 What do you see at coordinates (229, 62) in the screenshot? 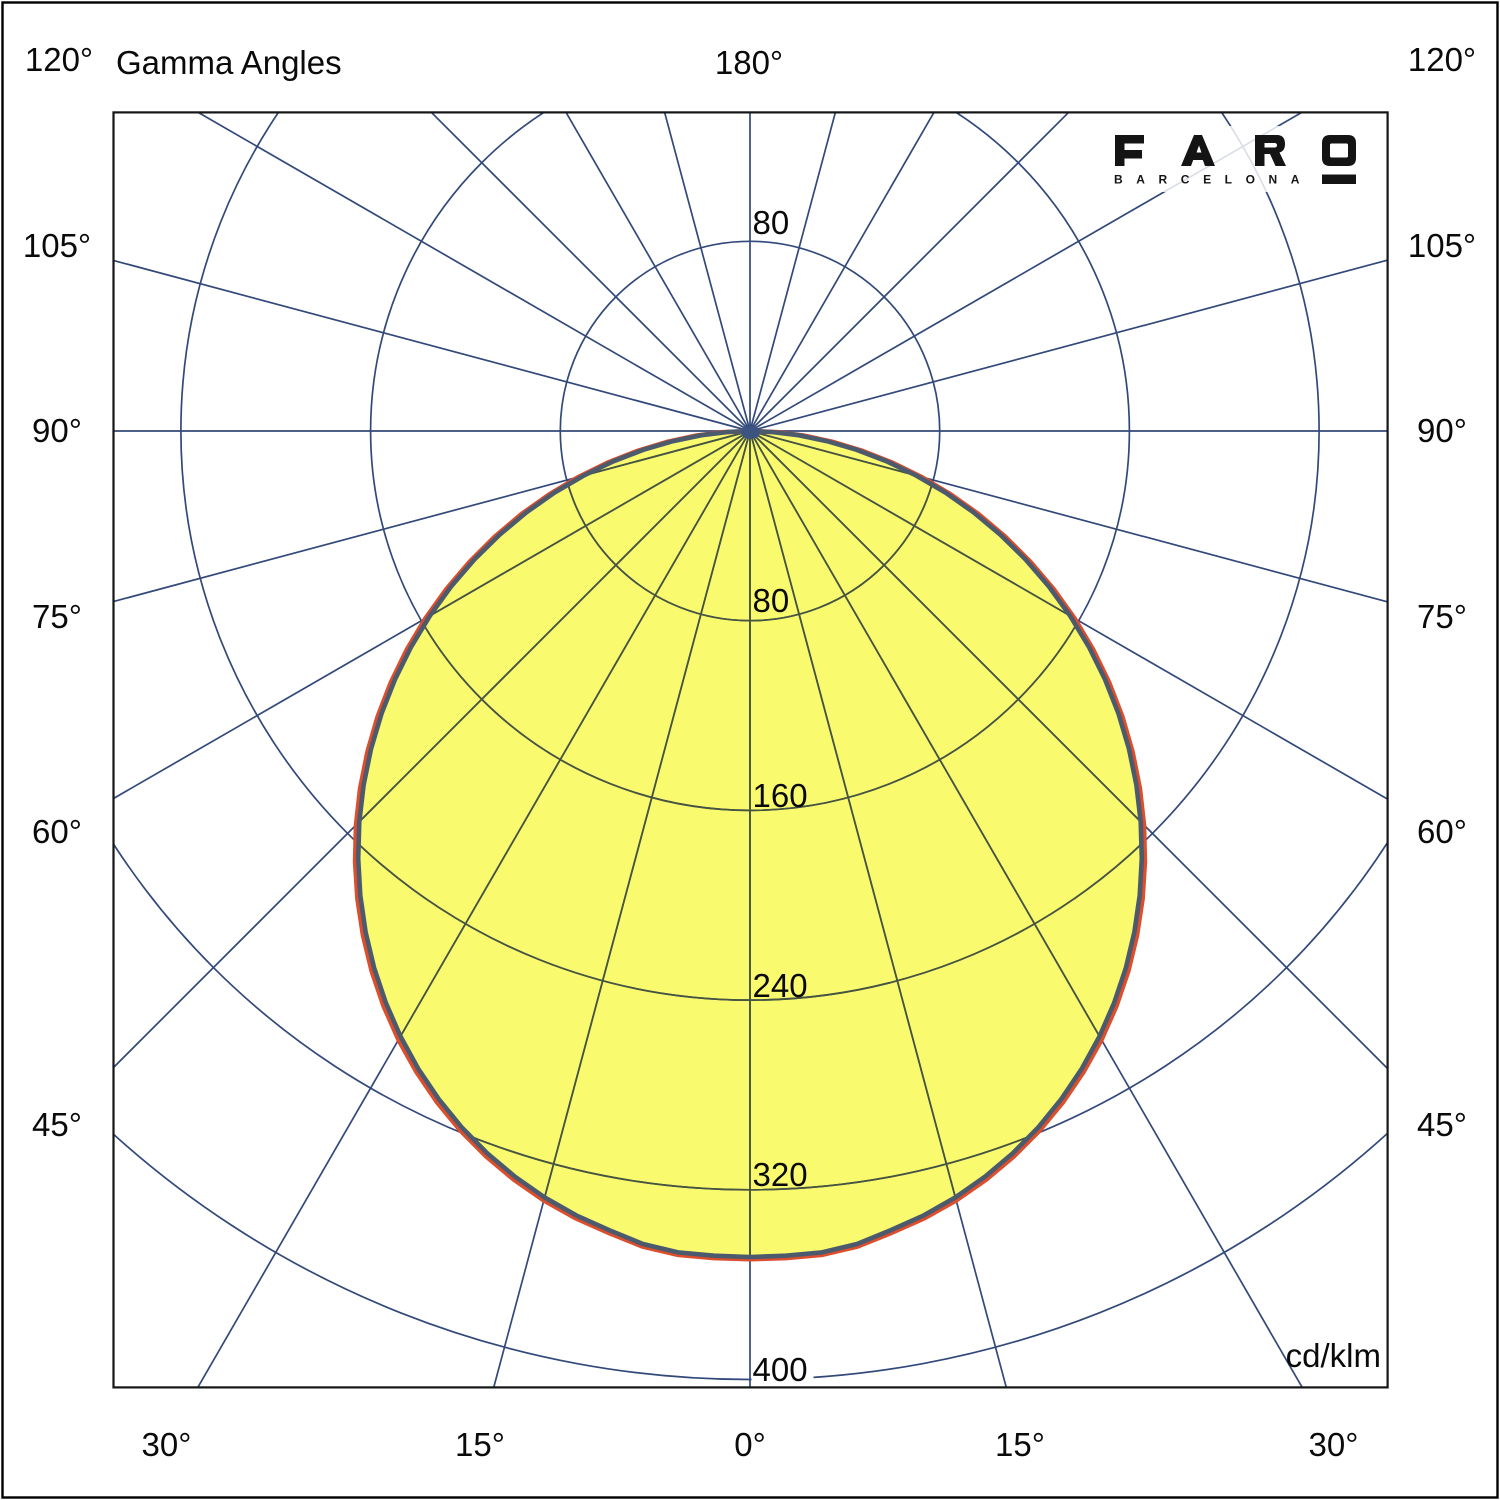
I see `svg-text: Gamma Angles` at bounding box center [229, 62].